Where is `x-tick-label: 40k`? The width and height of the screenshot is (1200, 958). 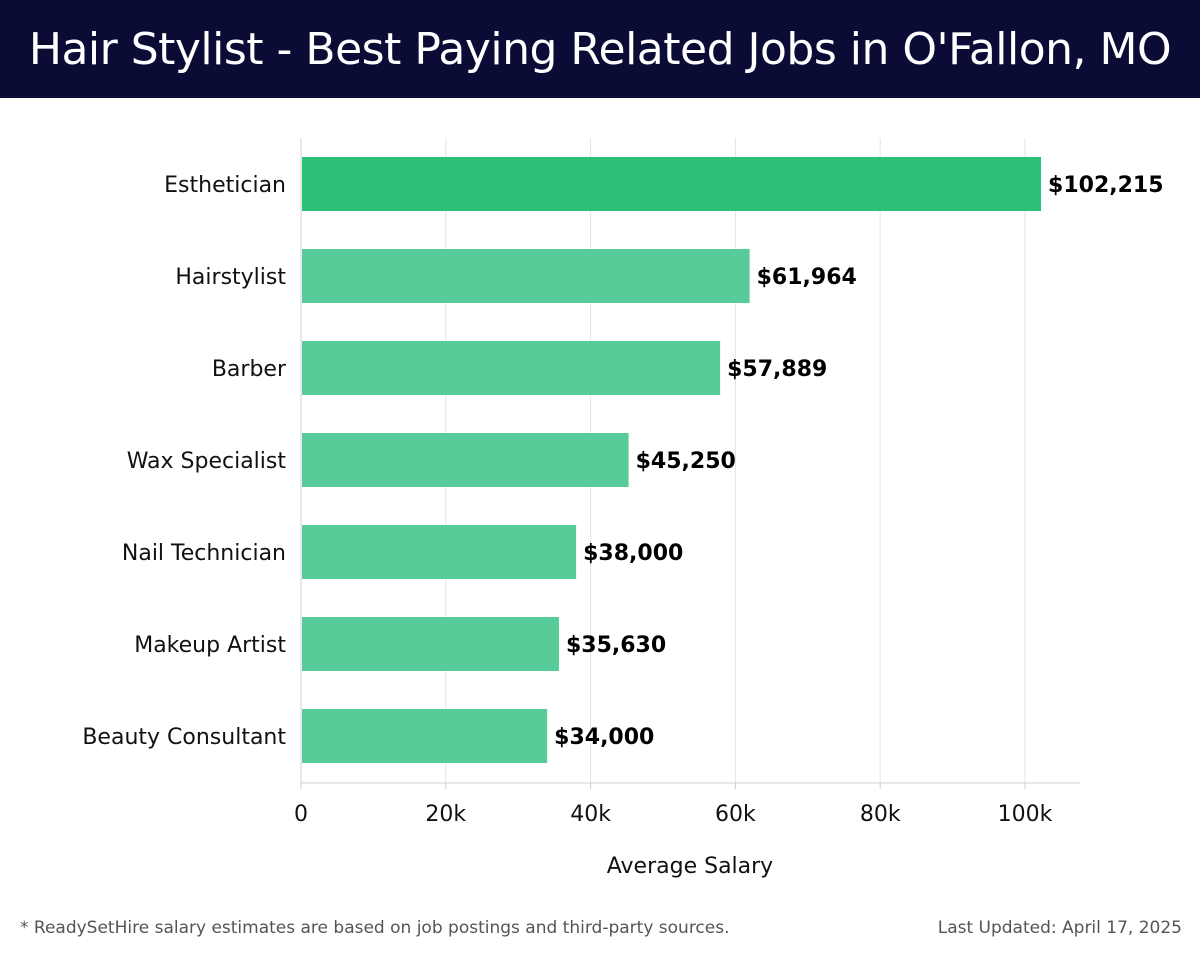
x-tick-label: 40k is located at coordinates (590, 814).